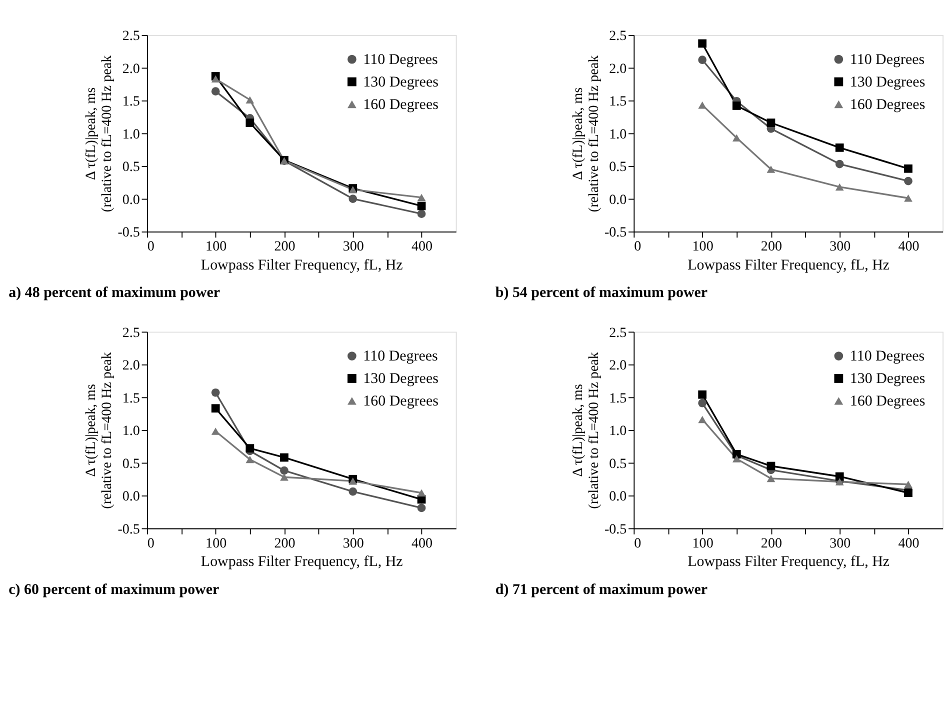 The height and width of the screenshot is (718, 951). I want to click on text: b) 54 percent of maximum power, so click(601, 293).